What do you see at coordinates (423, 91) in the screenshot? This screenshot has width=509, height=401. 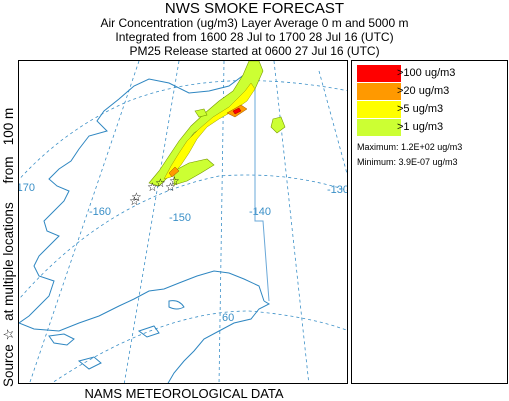 I see `legend-label-20: >20 ug/m3` at bounding box center [423, 91].